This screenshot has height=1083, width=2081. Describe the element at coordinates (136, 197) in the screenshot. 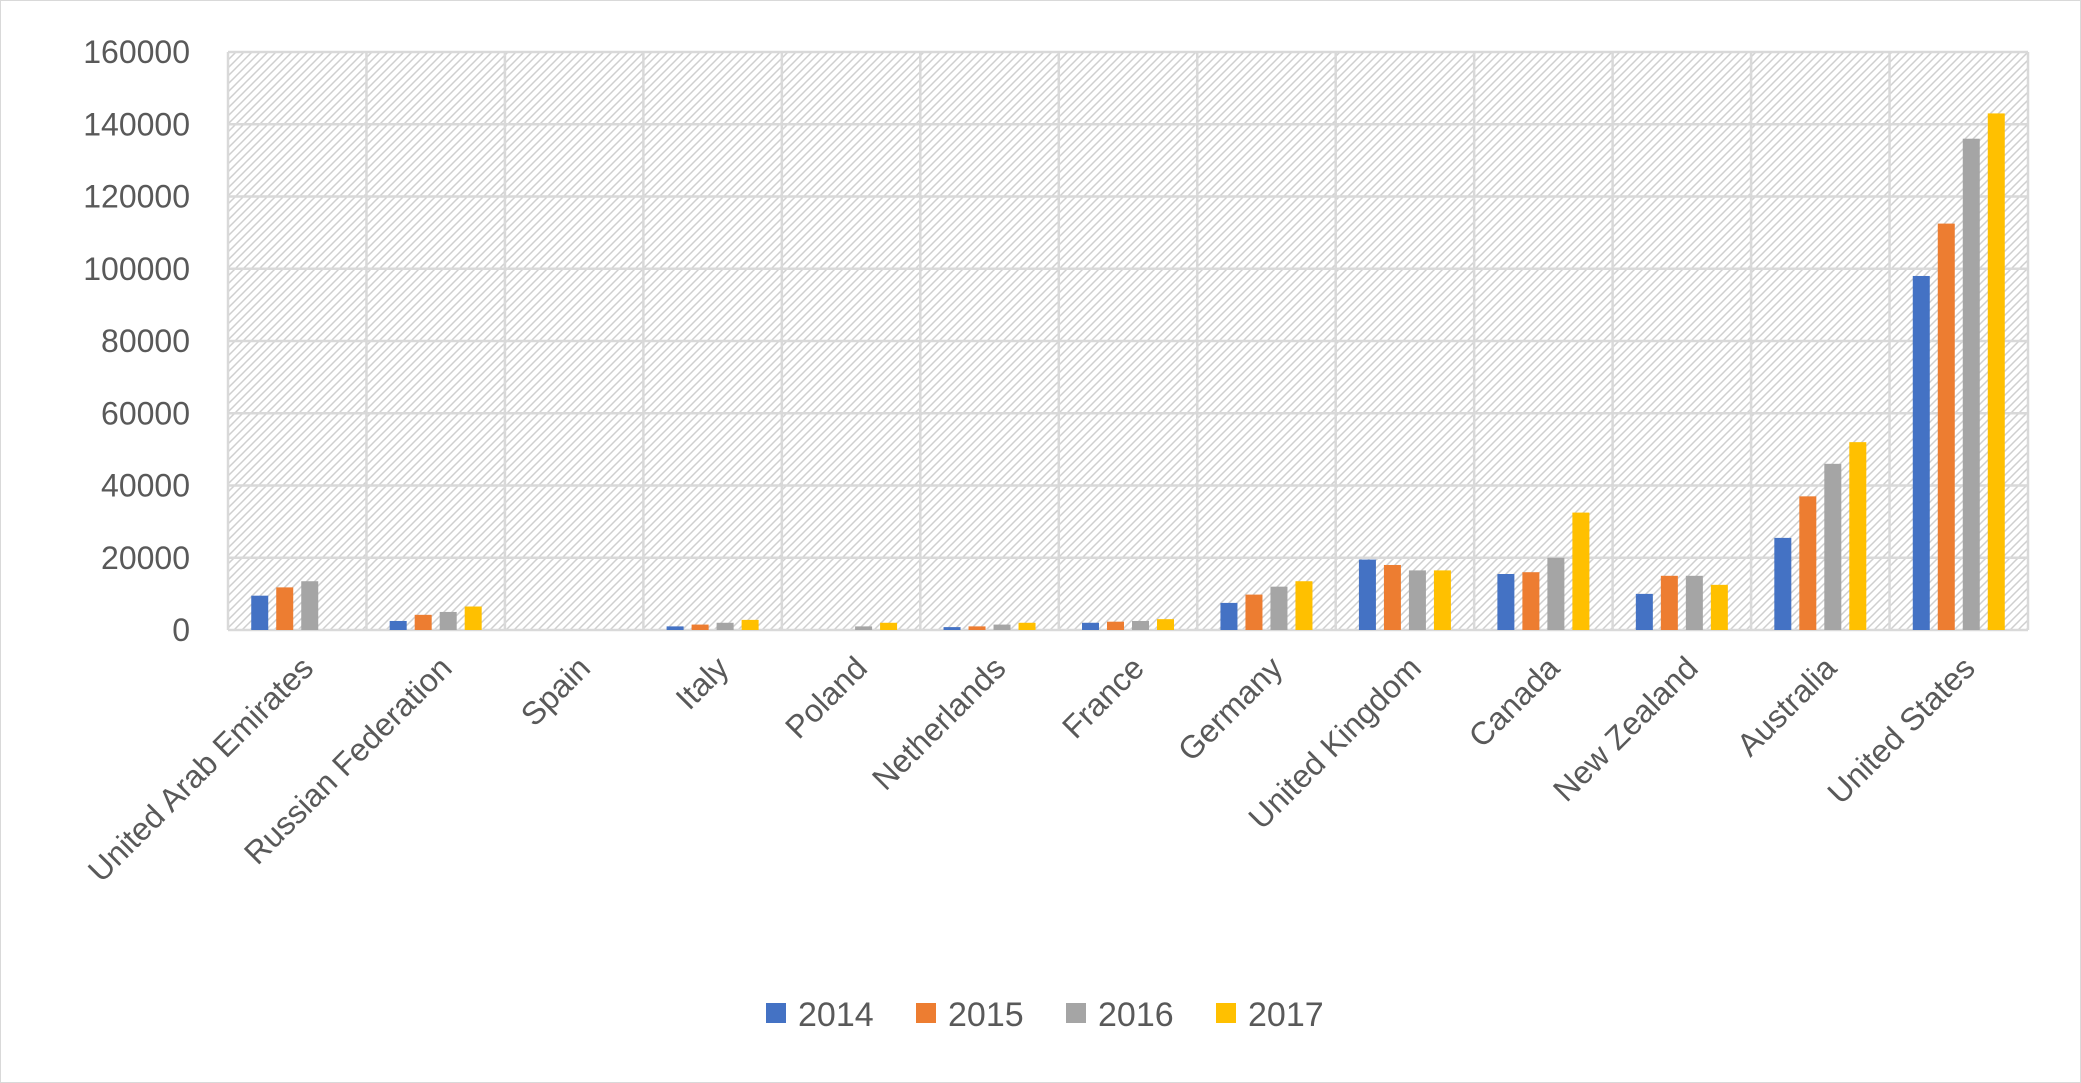

I see `y-tick-label: 120000` at that location.